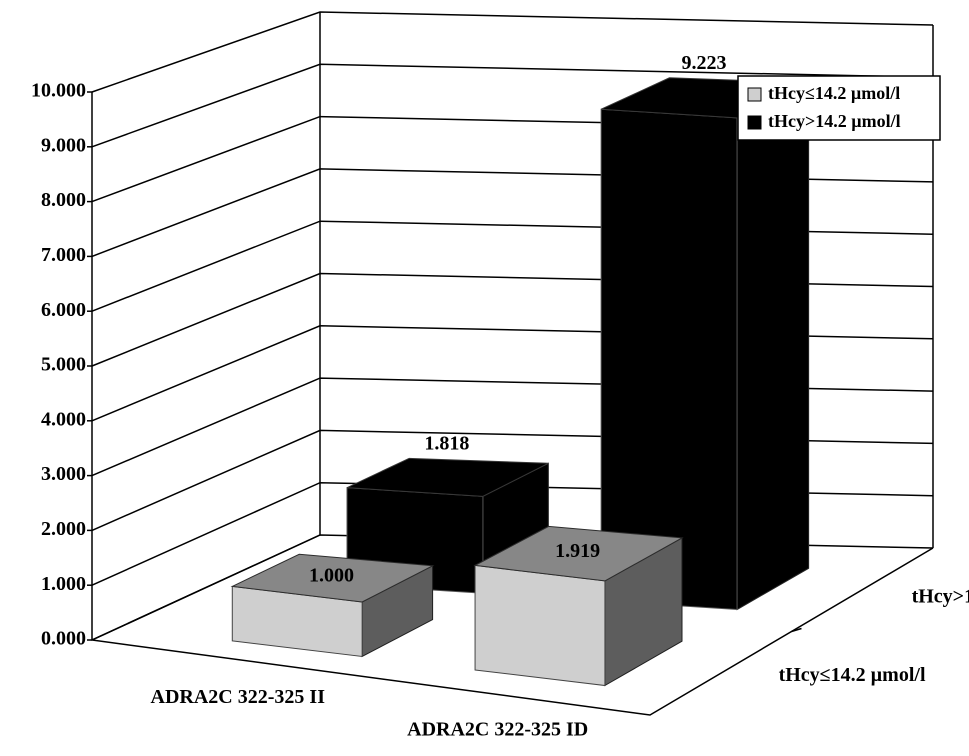  I want to click on value-label: 9.223, so click(704, 63).